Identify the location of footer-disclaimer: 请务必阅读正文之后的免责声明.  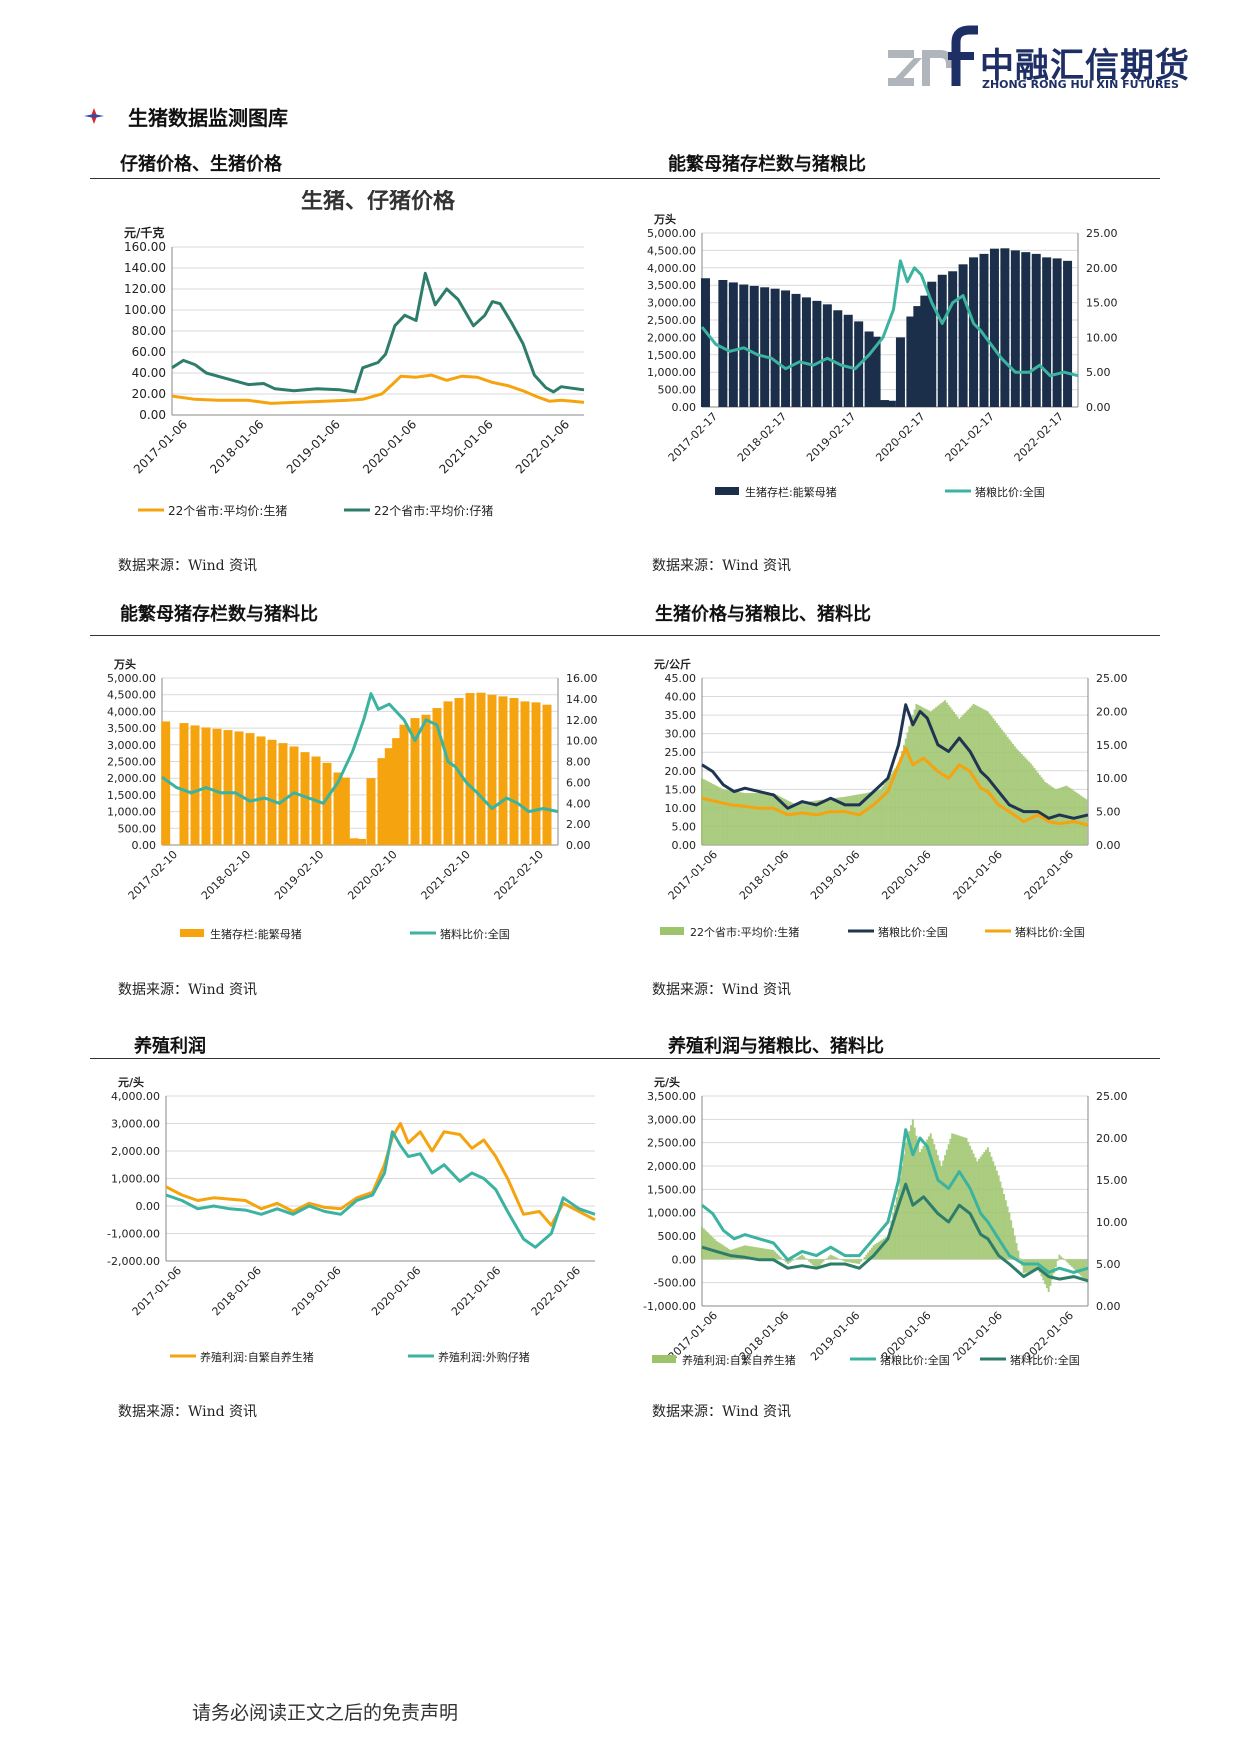
(325, 1713).